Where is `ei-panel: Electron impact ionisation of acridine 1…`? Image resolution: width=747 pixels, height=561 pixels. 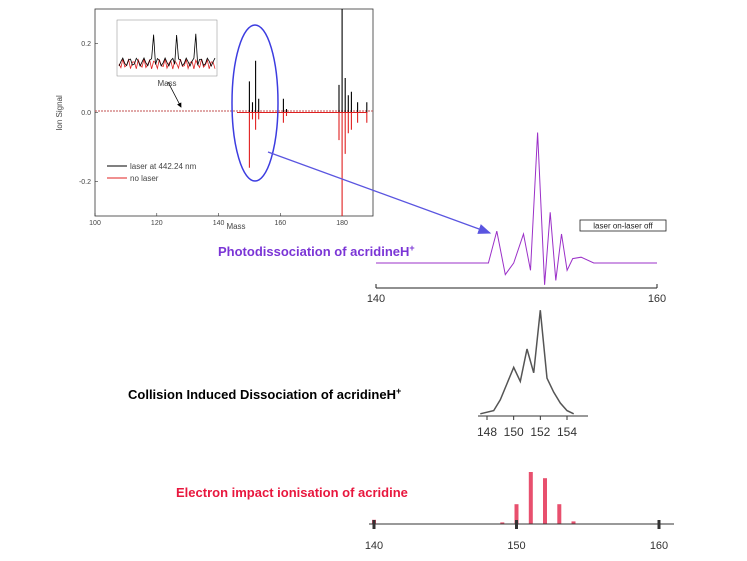 ei-panel: Electron impact ionisation of acridine 1… is located at coordinates (425, 512).